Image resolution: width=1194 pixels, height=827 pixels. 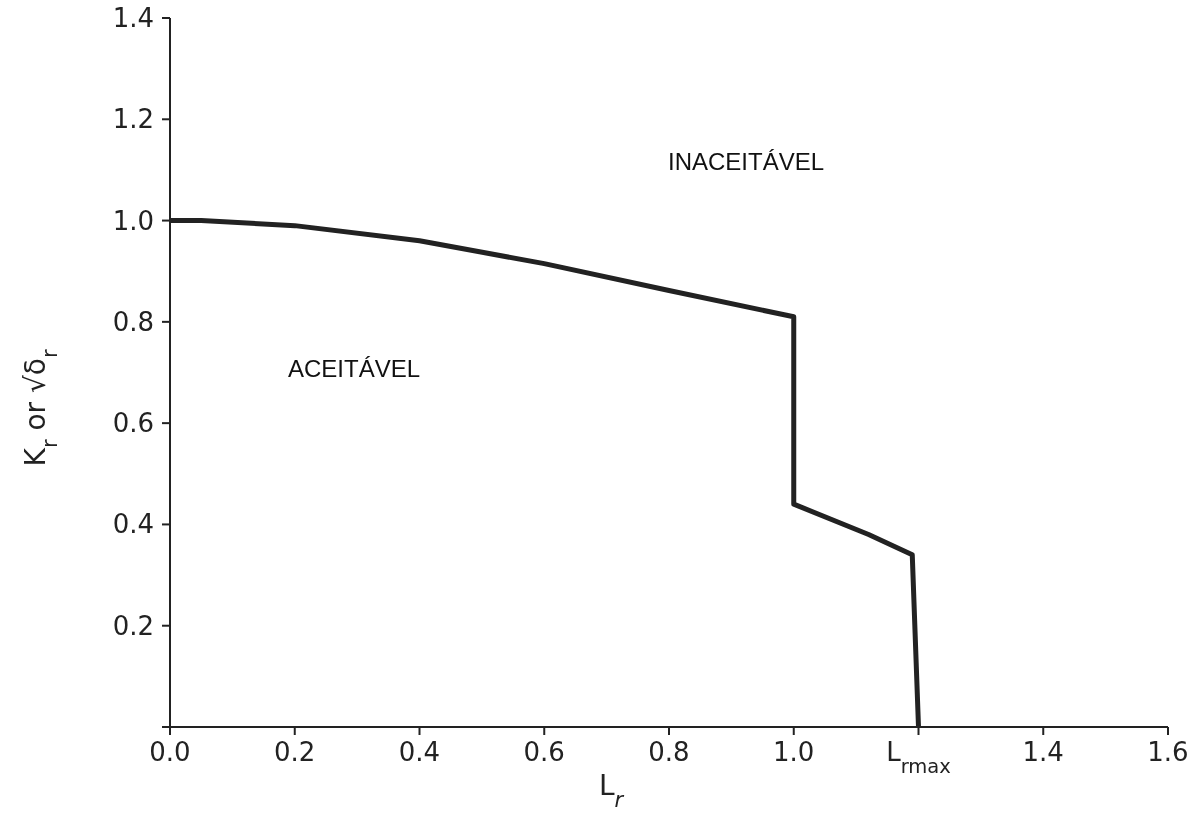 I want to click on y-tick-label: 1.2, so click(x=133, y=119).